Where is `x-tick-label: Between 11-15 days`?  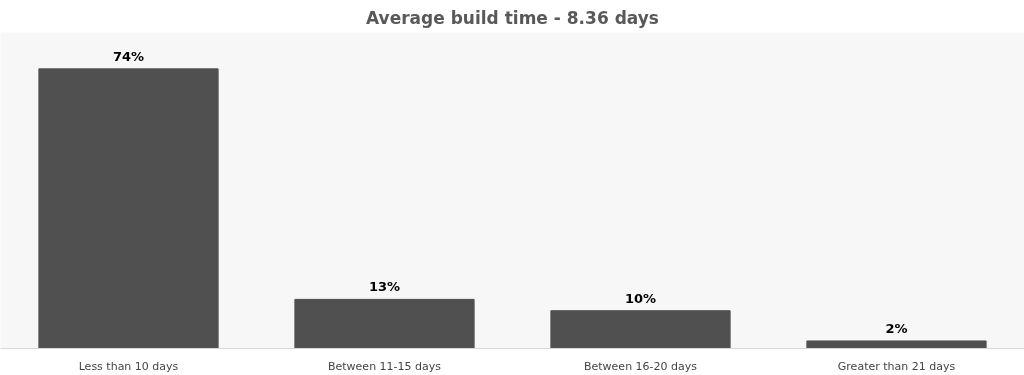
x-tick-label: Between 11-15 days is located at coordinates (384, 366).